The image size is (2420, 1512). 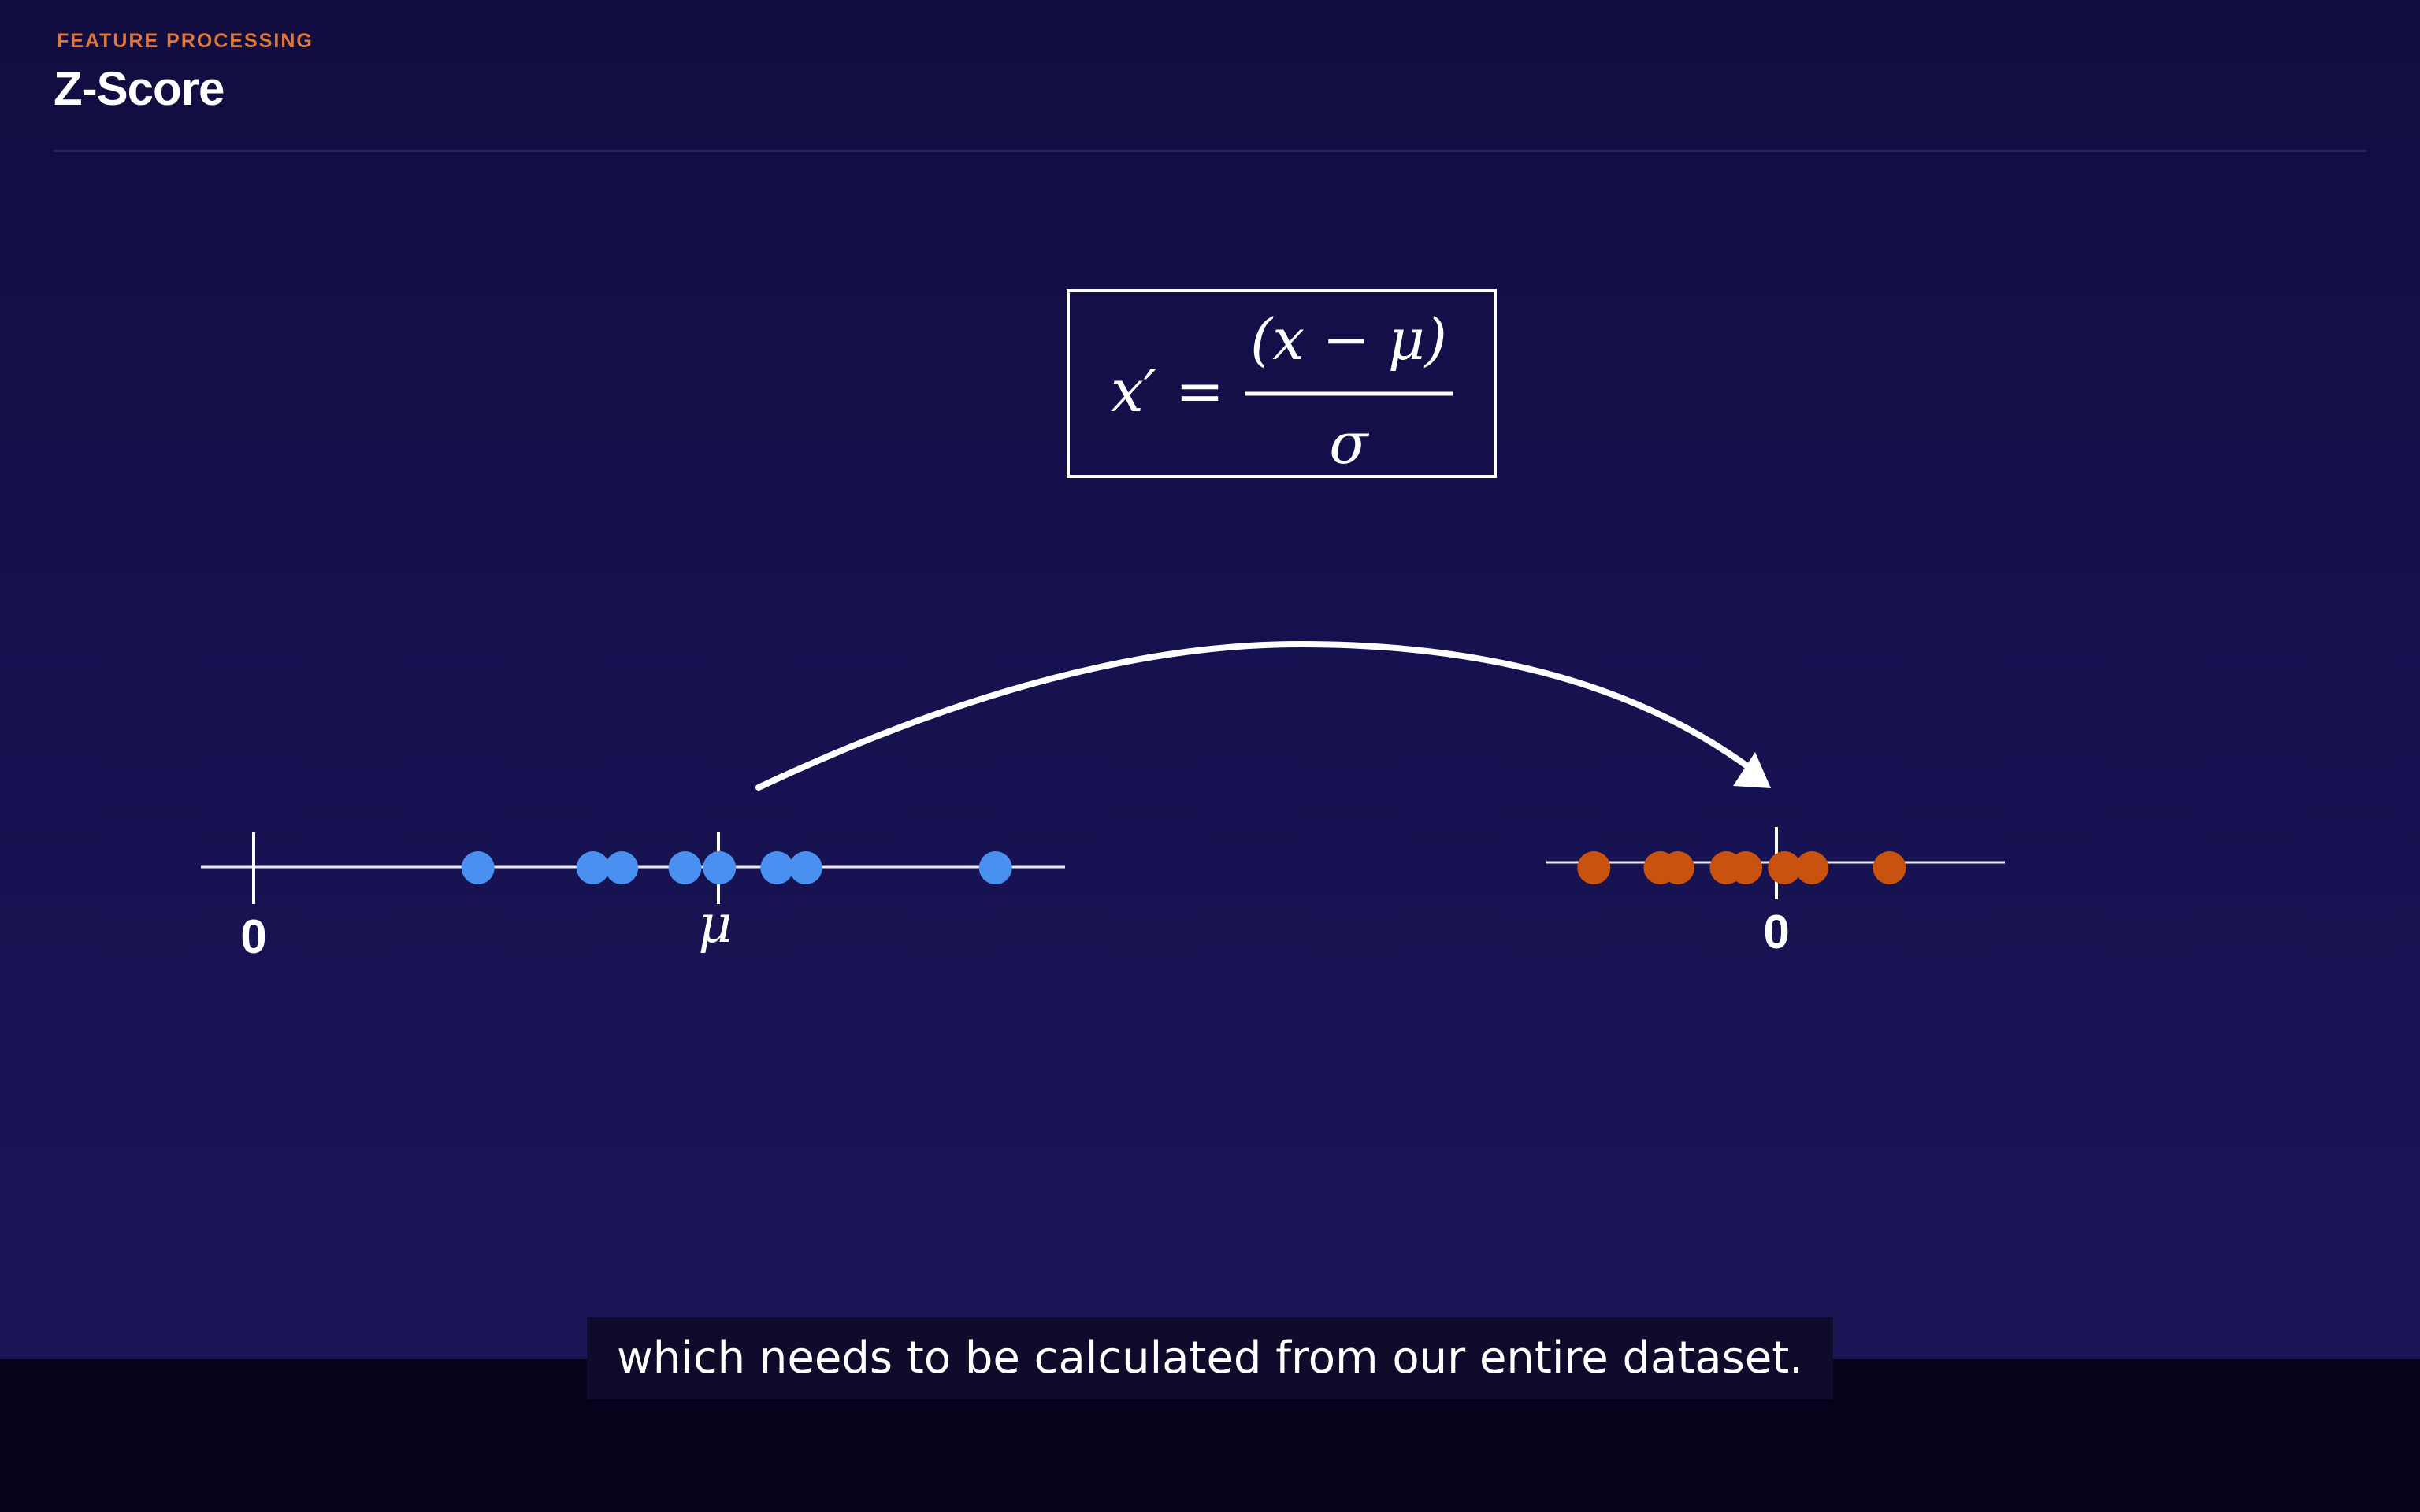 I want to click on section-eyebrow: FEATURE PROCESSING, so click(x=185, y=41).